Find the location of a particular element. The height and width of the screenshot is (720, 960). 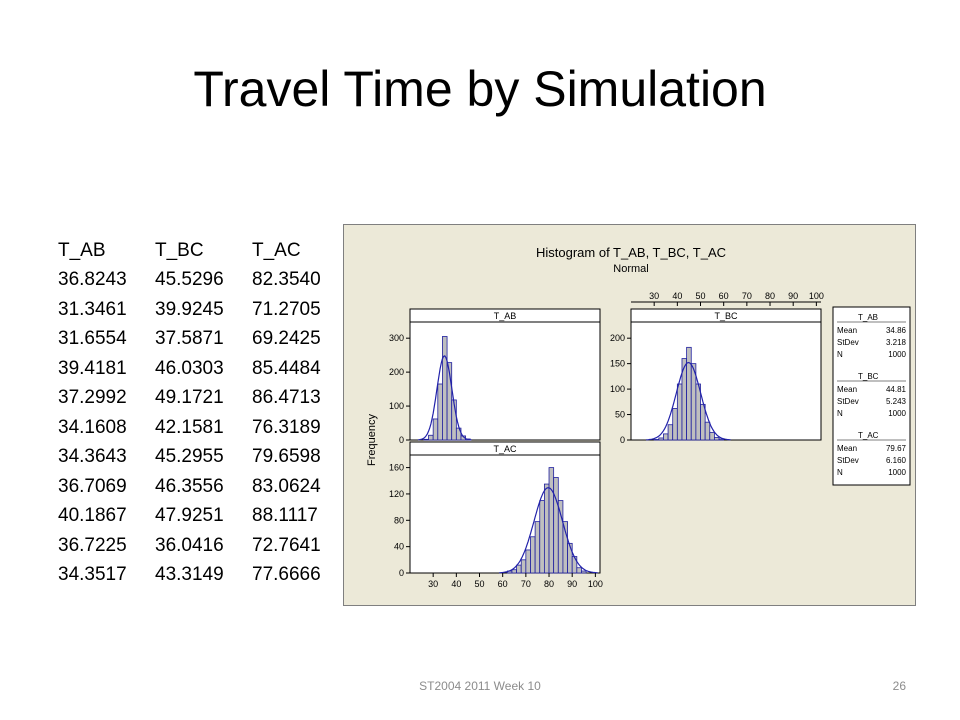

table-row: 40.1867 47.9251 88.1117 is located at coordinates (203, 517).